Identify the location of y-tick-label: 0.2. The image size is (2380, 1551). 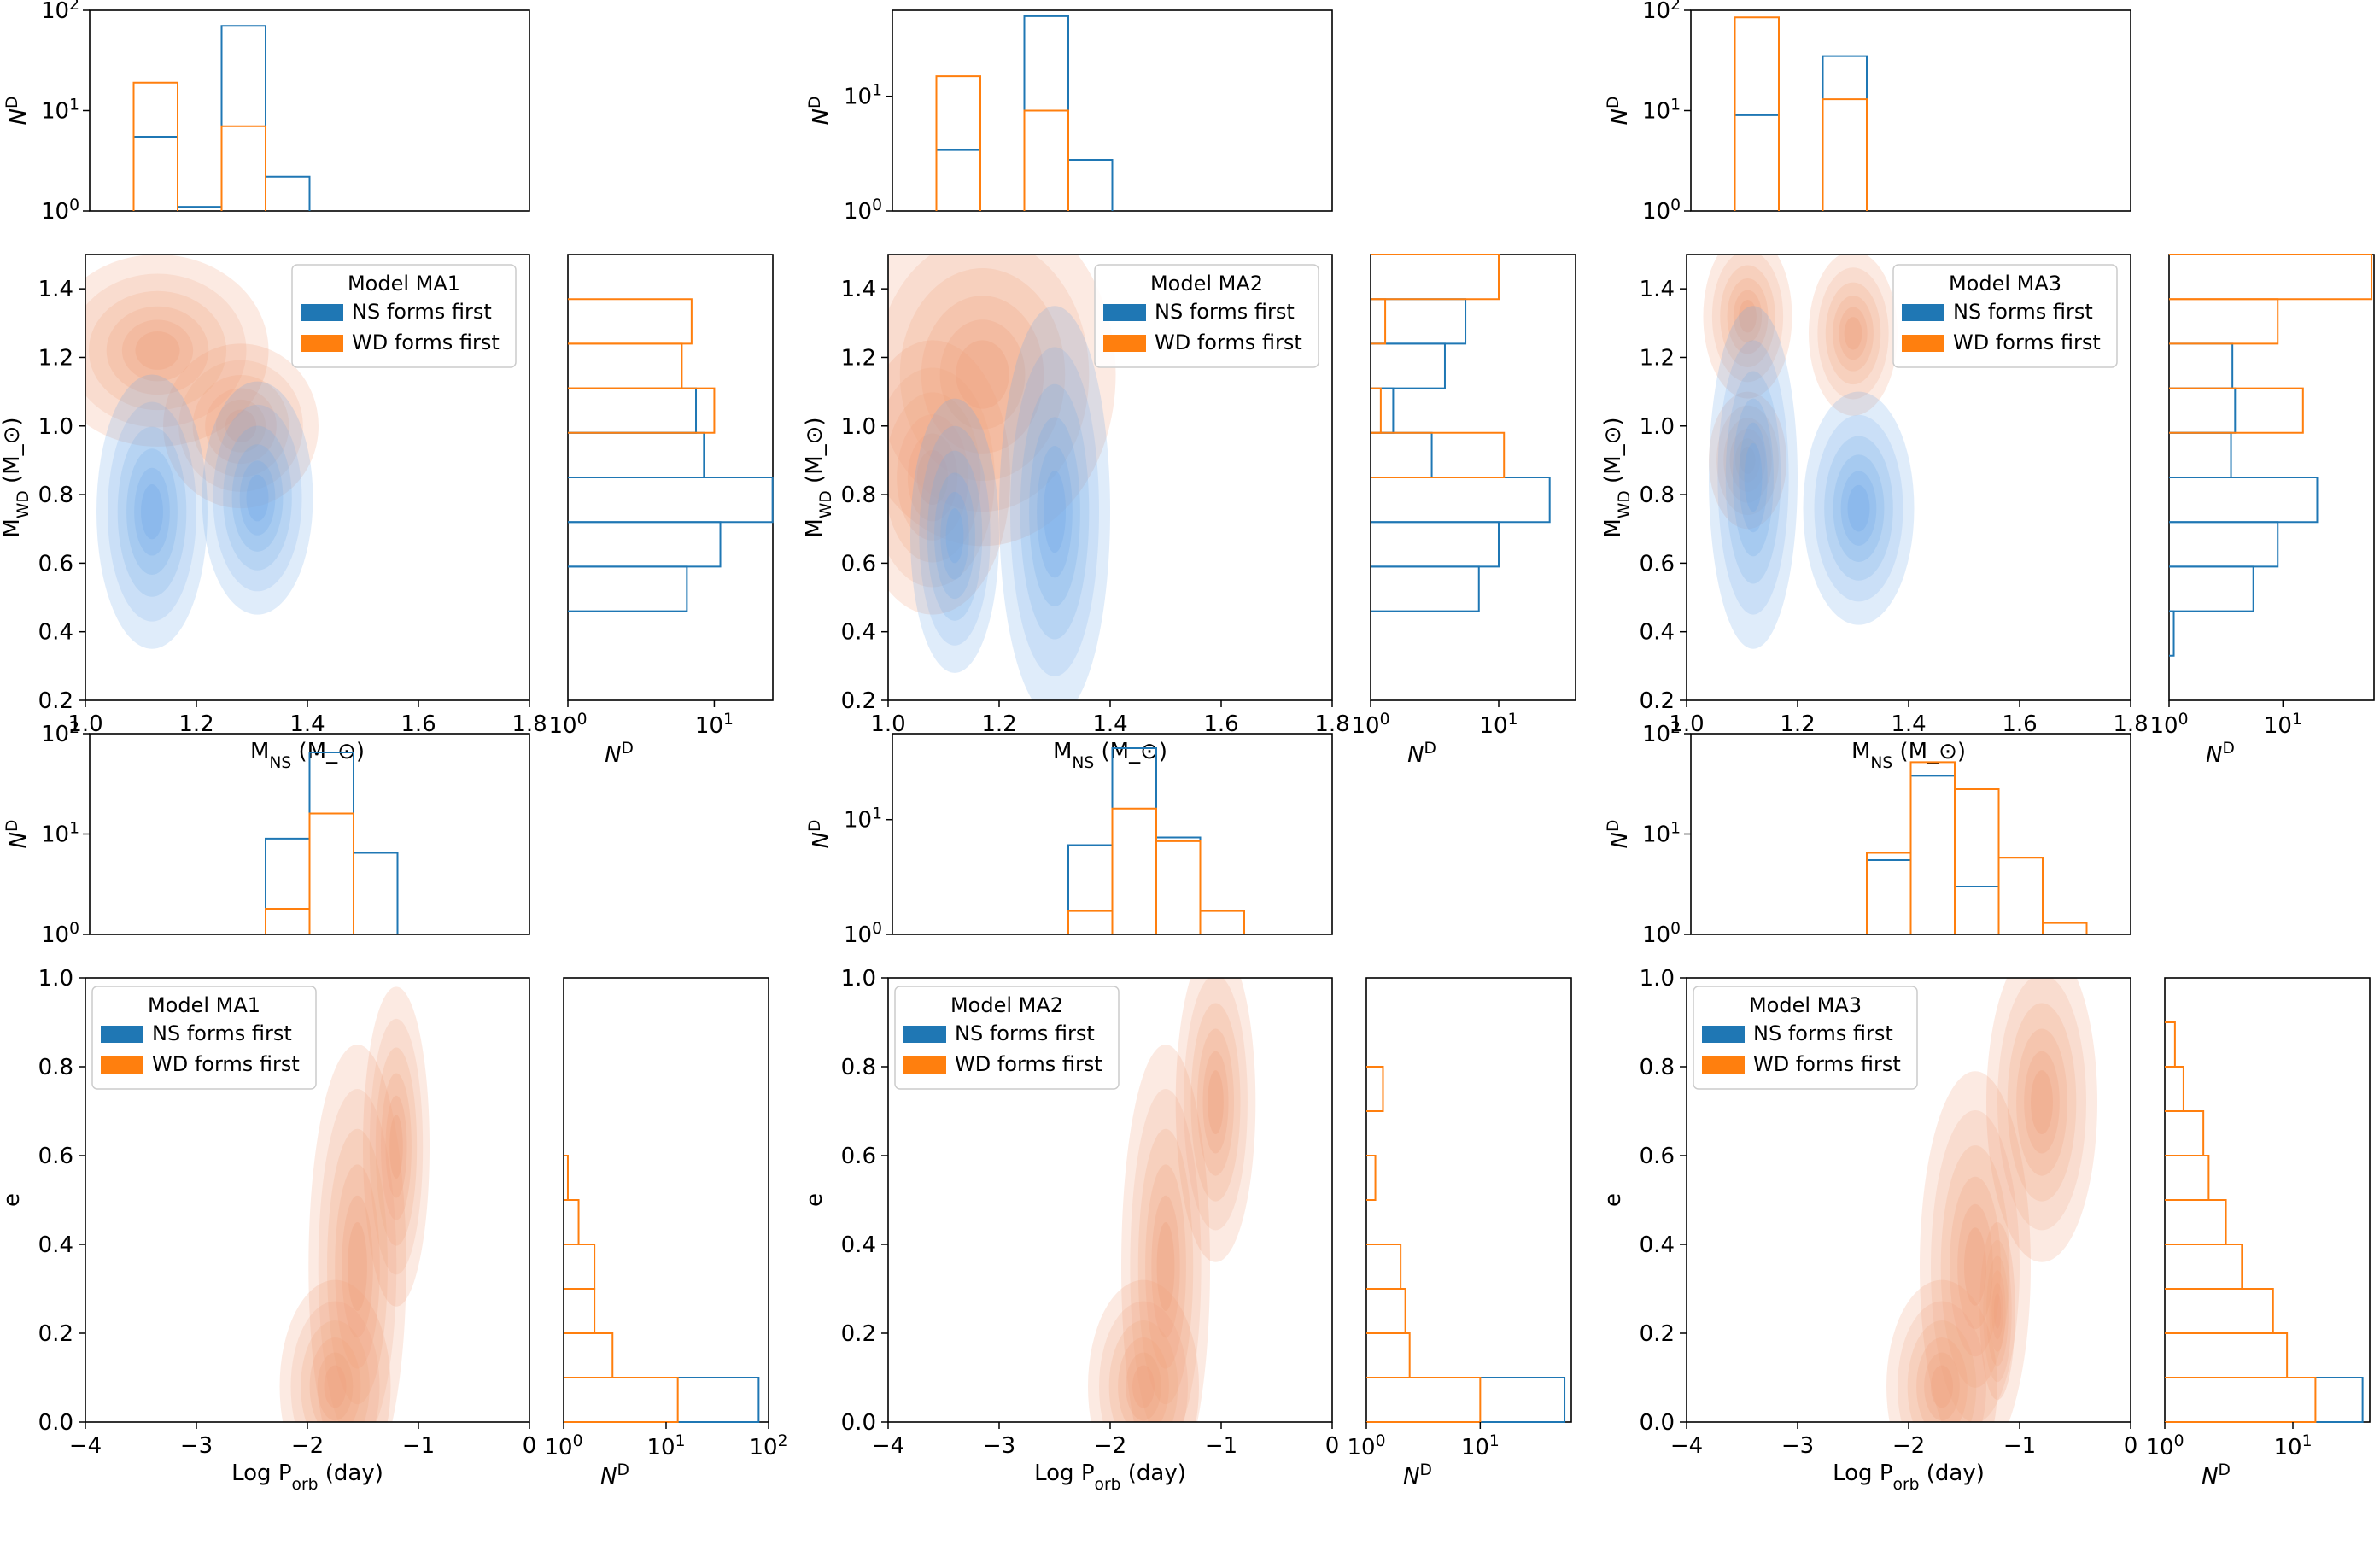
(56, 701).